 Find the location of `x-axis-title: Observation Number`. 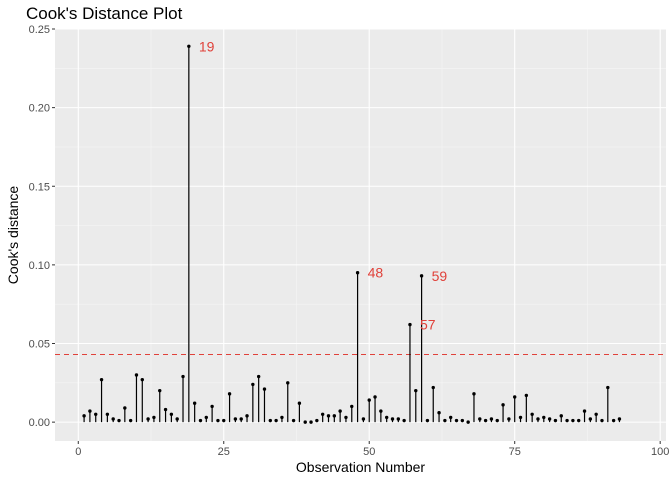

x-axis-title: Observation Number is located at coordinates (361, 467).